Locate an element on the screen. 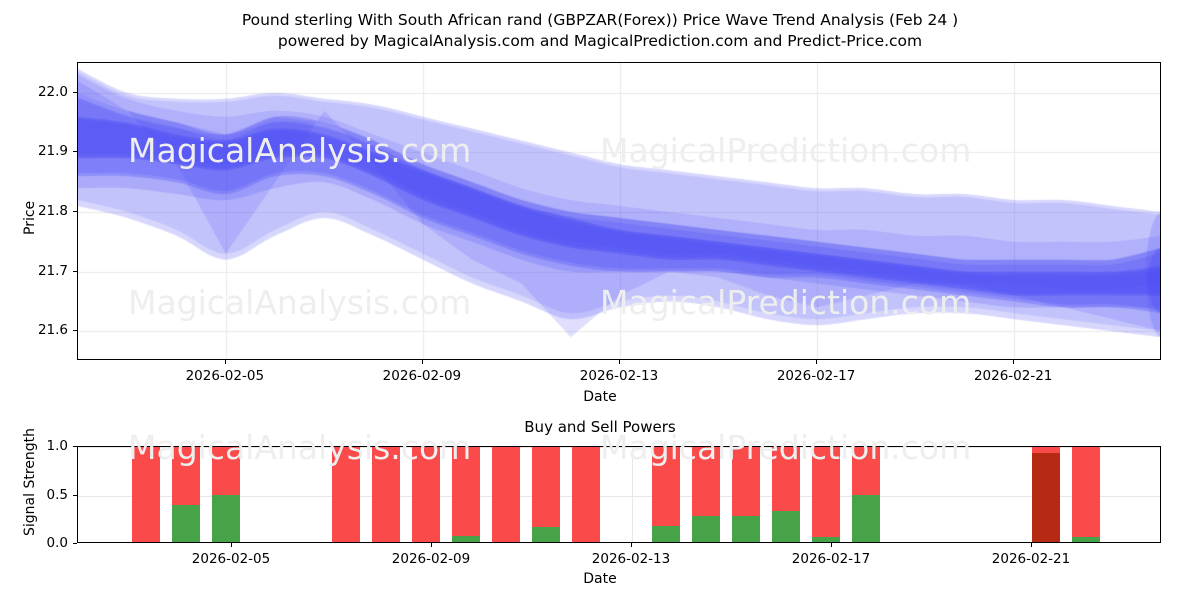 The image size is (1200, 600). buy-sell-powers-panel is located at coordinates (619, 494).